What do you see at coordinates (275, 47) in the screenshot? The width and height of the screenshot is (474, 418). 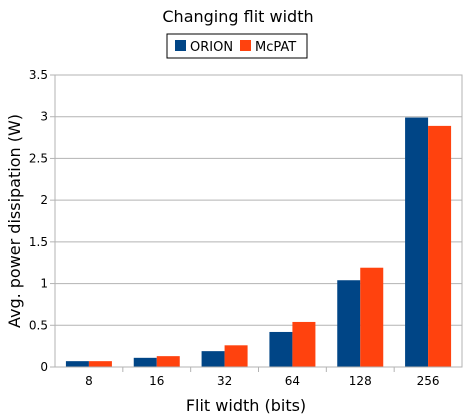 I see `legend-label-mcpat: McPAT` at bounding box center [275, 47].